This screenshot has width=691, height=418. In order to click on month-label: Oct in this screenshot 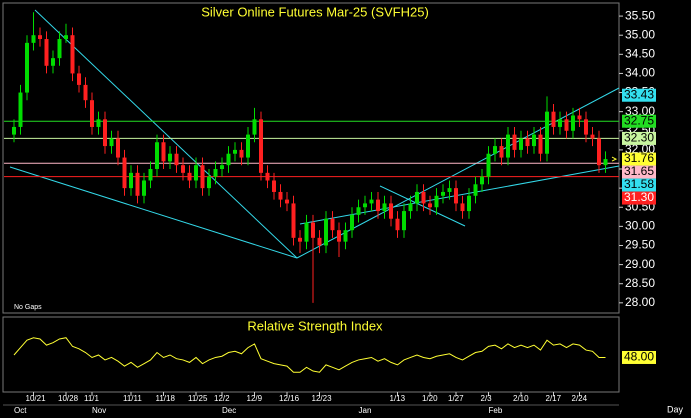, I will do `click(20, 410)`.